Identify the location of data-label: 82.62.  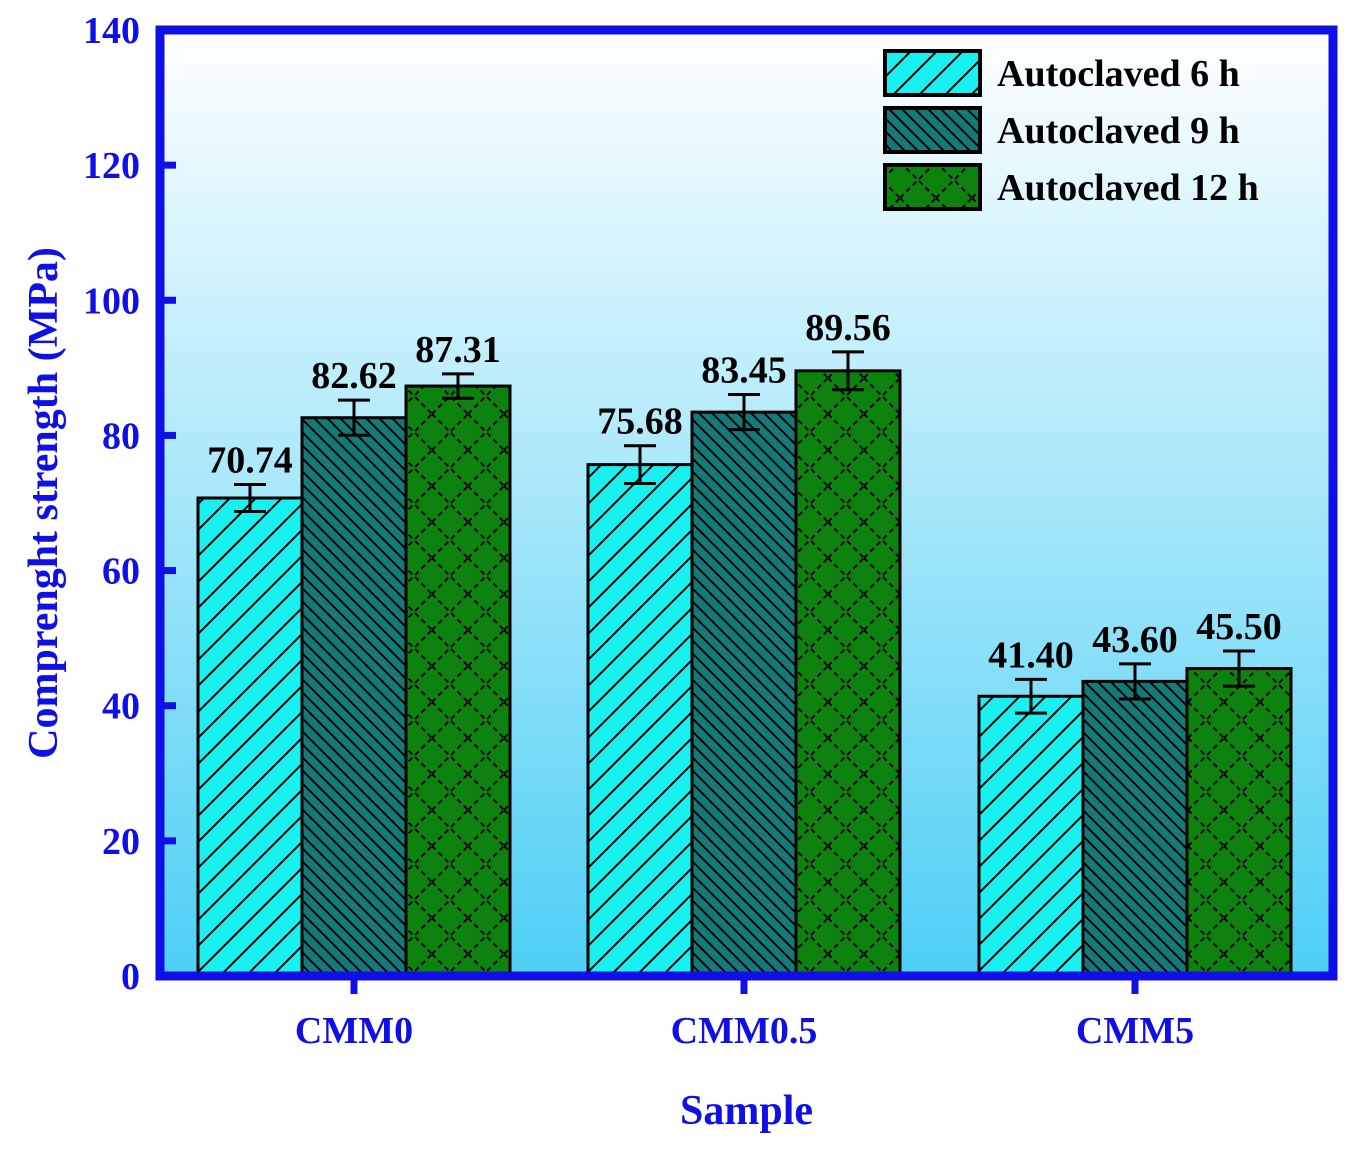
(354, 376).